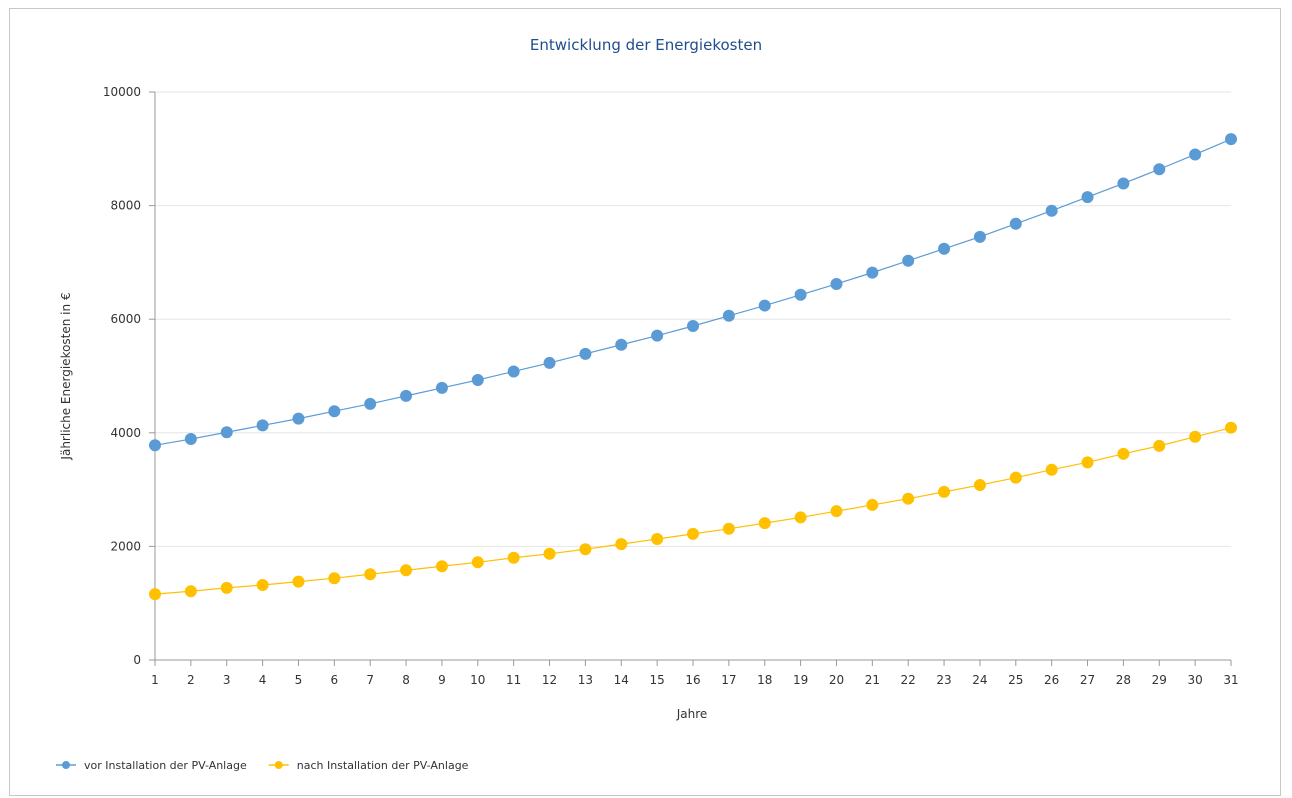  I want to click on x-tick-label: 28, so click(1123, 680).